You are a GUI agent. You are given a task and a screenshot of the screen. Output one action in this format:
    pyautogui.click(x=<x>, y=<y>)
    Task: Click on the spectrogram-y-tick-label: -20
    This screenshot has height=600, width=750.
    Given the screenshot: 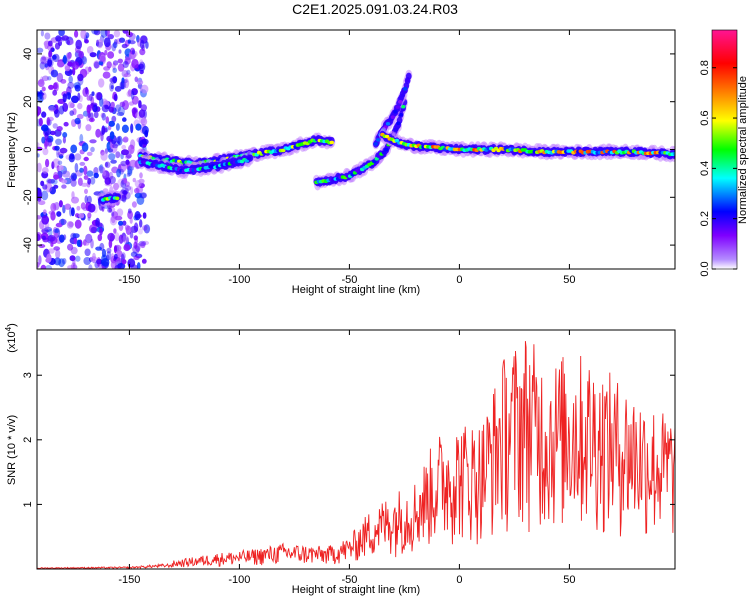 What is the action you would take?
    pyautogui.click(x=28, y=197)
    